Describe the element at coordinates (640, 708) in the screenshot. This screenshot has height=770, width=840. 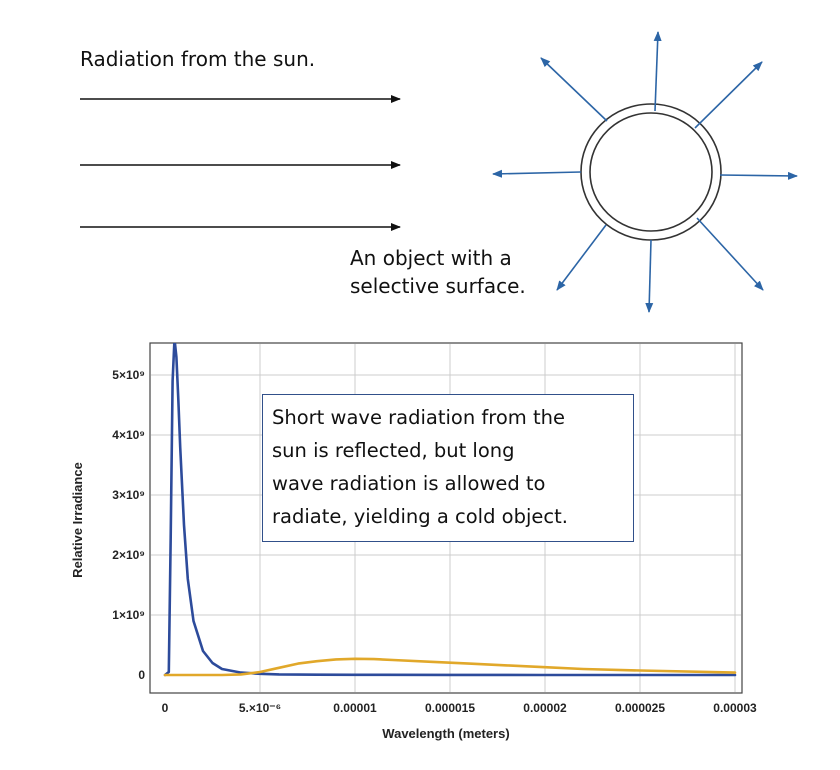
I see `x-tick-label: 0.000025` at that location.